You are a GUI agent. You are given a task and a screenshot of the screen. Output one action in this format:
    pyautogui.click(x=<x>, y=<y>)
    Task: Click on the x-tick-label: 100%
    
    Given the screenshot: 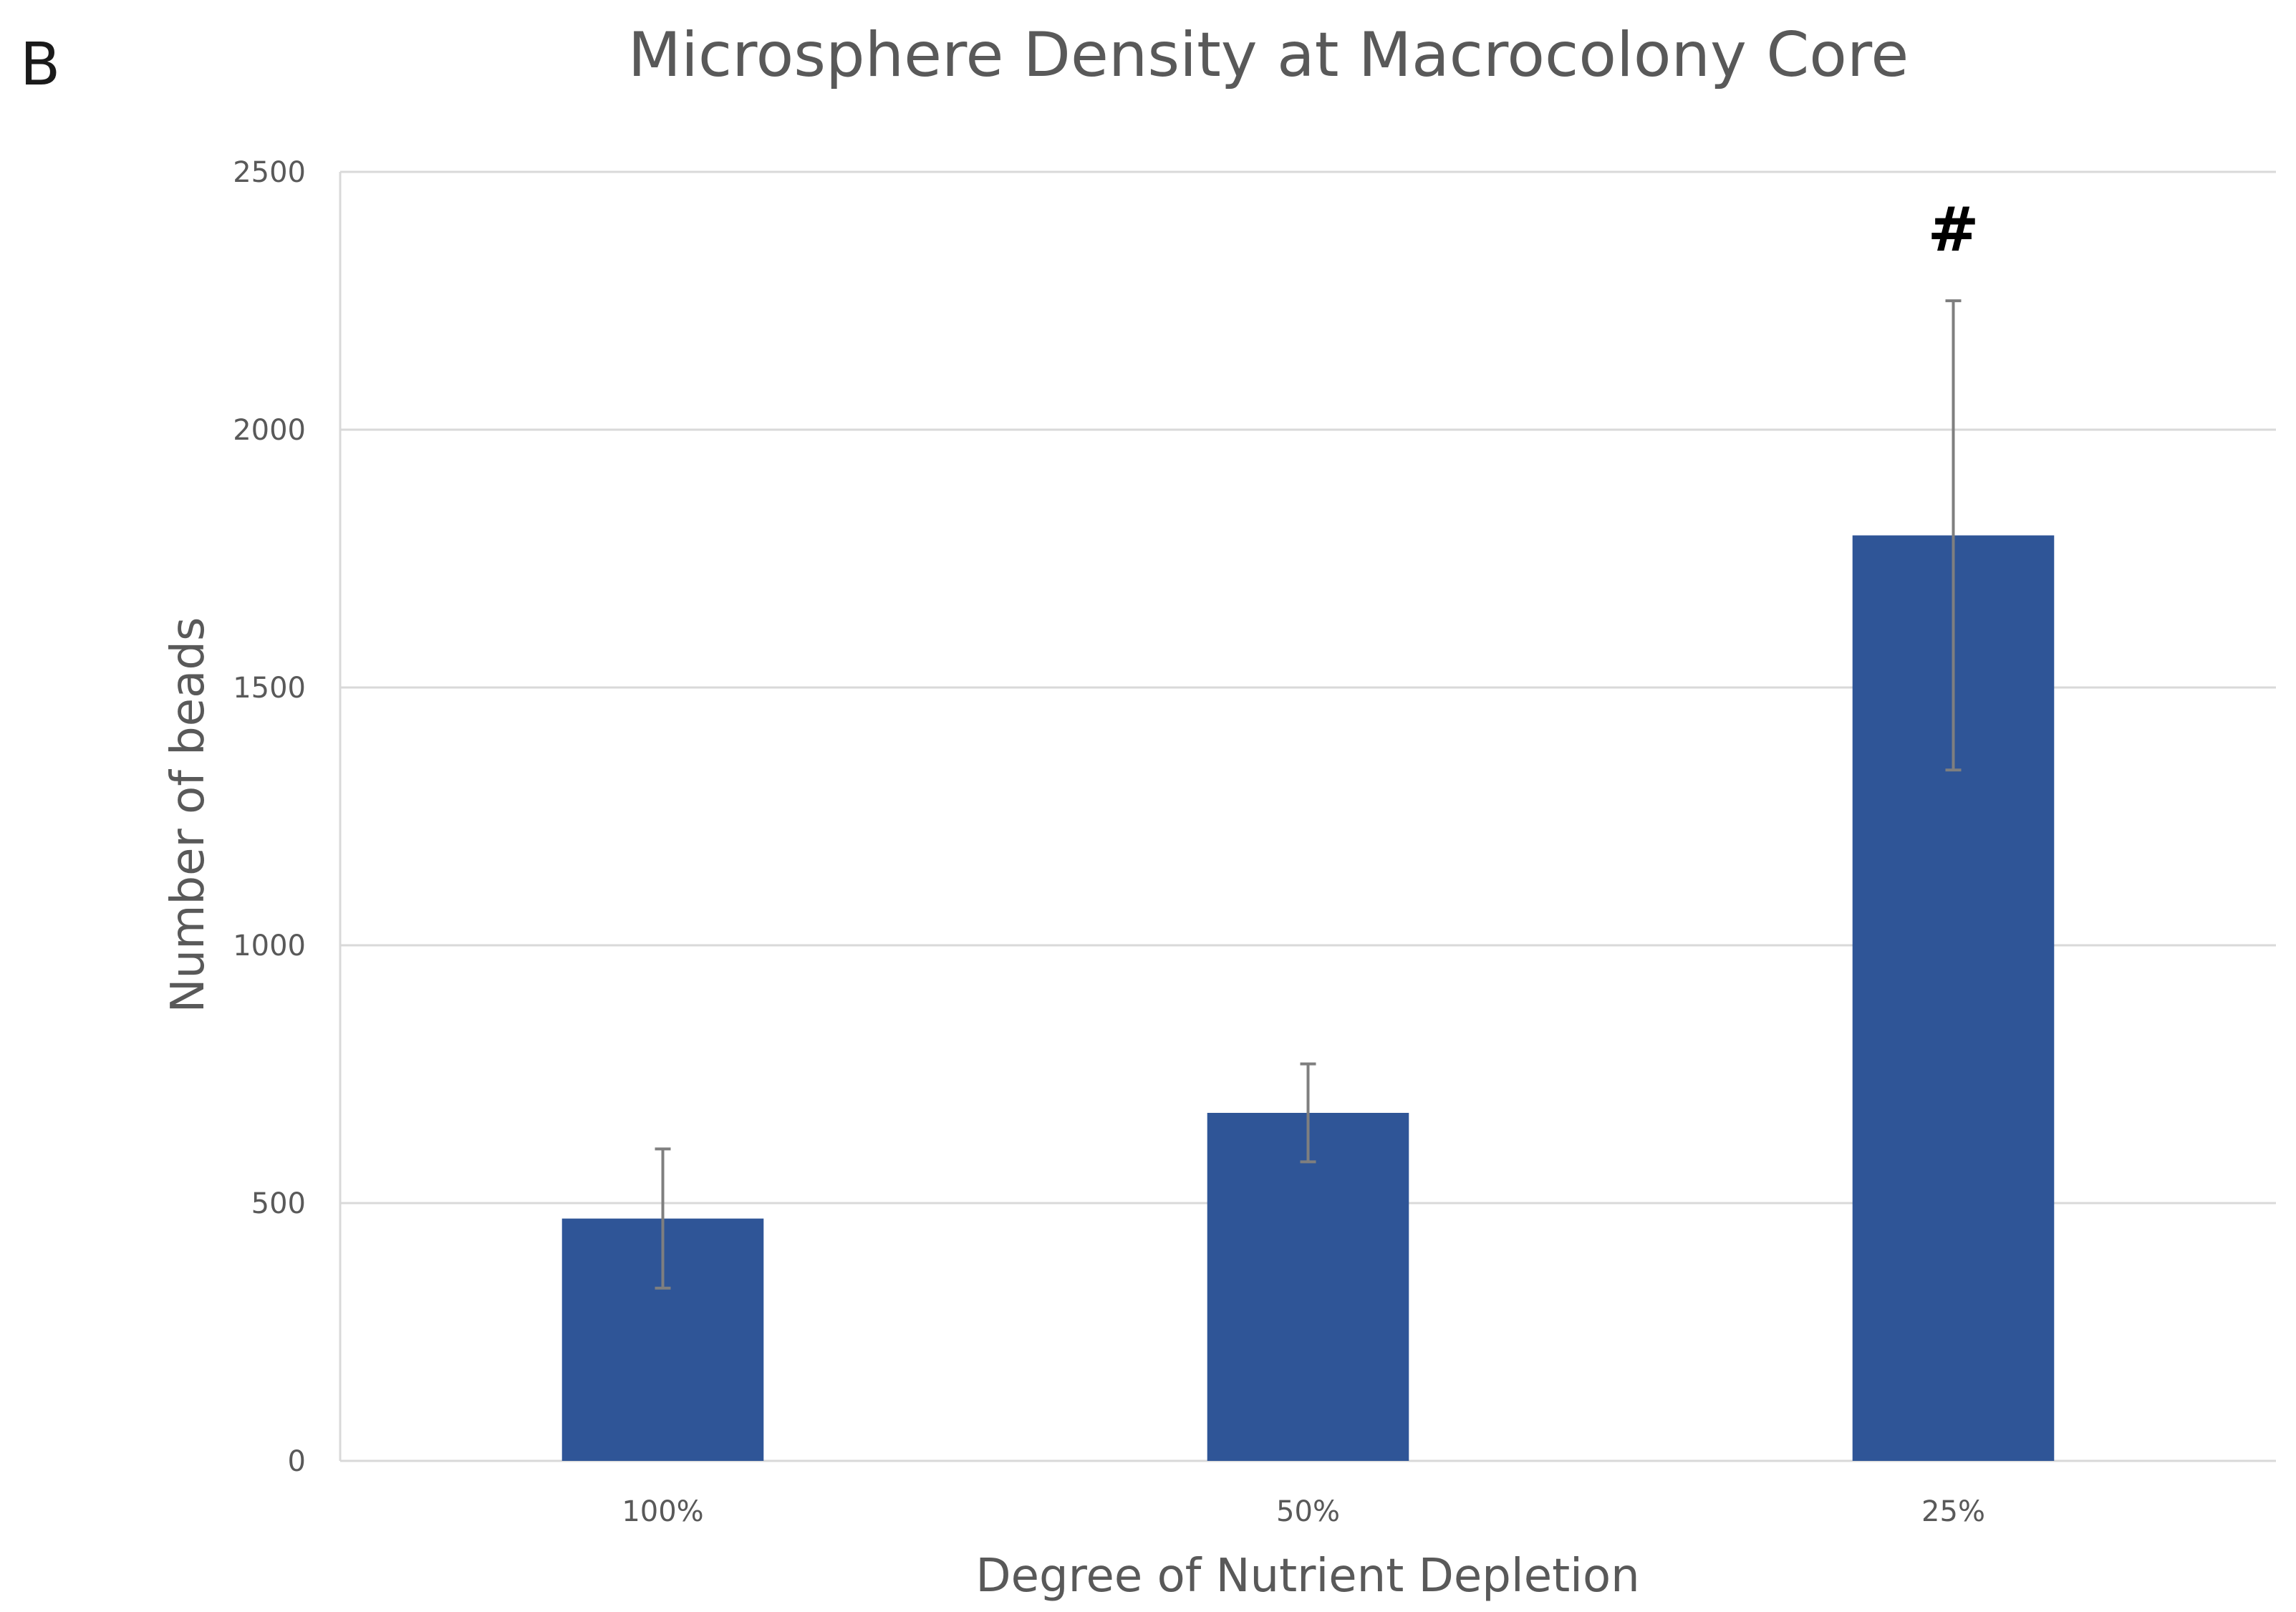 What is the action you would take?
    pyautogui.click(x=662, y=1512)
    